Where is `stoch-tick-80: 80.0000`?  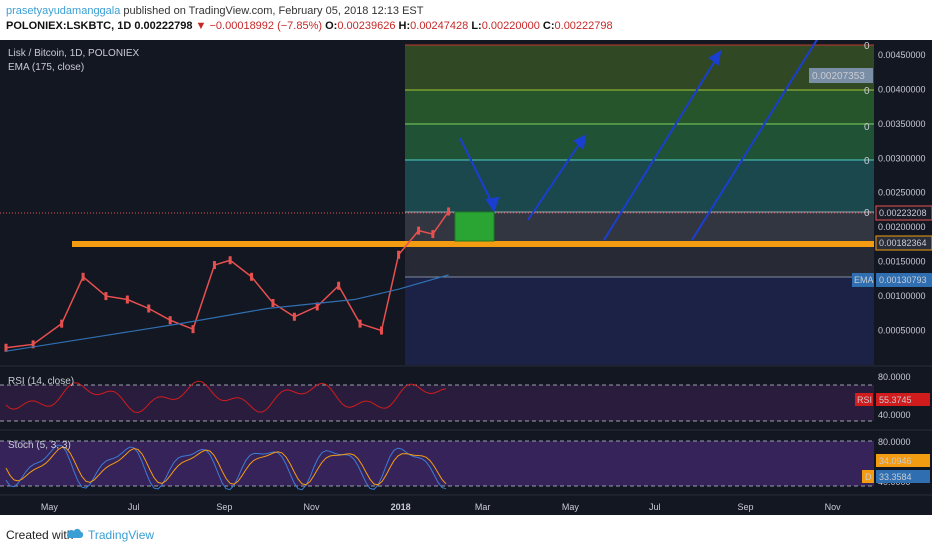
stoch-tick-80: 80.0000 is located at coordinates (894, 442).